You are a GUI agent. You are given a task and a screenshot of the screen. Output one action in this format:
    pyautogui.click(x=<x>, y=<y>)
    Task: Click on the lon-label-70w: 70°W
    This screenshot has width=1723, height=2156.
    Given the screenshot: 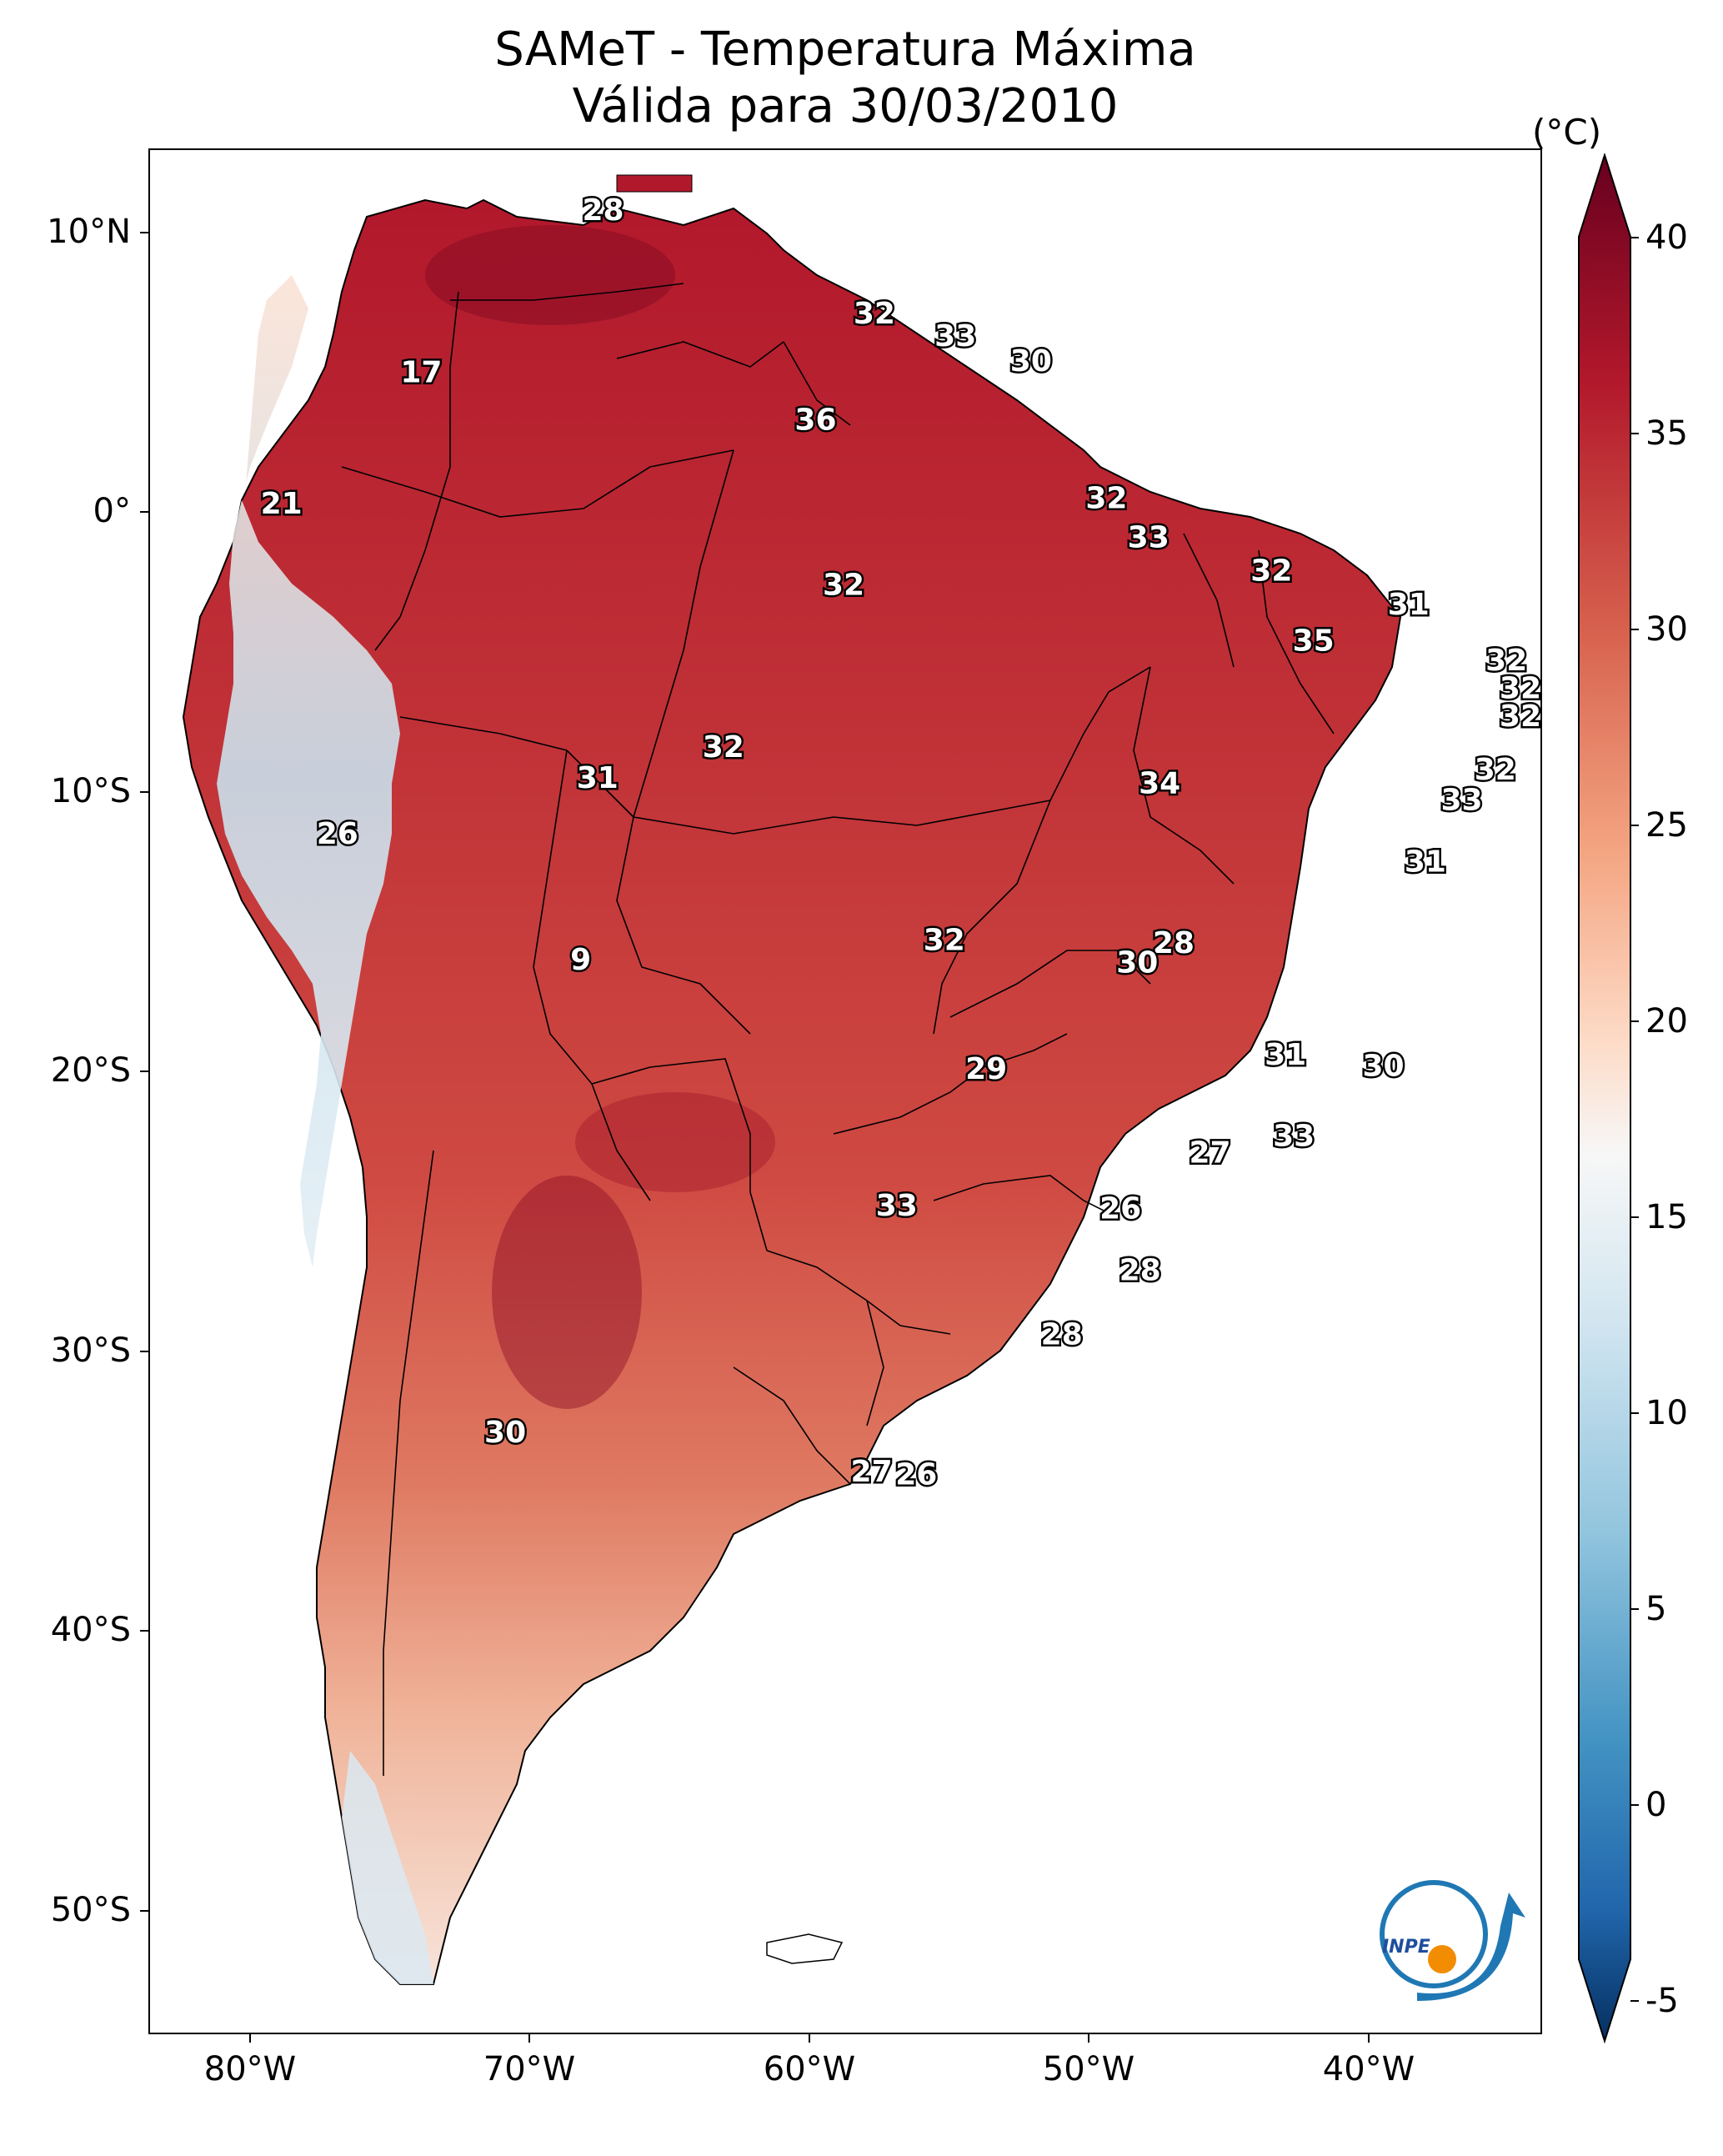 What is the action you would take?
    pyautogui.click(x=529, y=2069)
    